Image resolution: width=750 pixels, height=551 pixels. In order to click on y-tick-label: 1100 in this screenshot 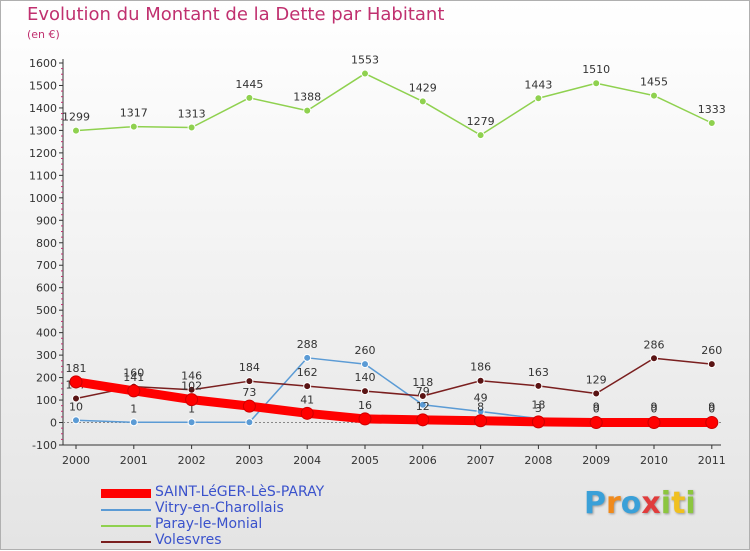, I will do `click(43, 175)`.